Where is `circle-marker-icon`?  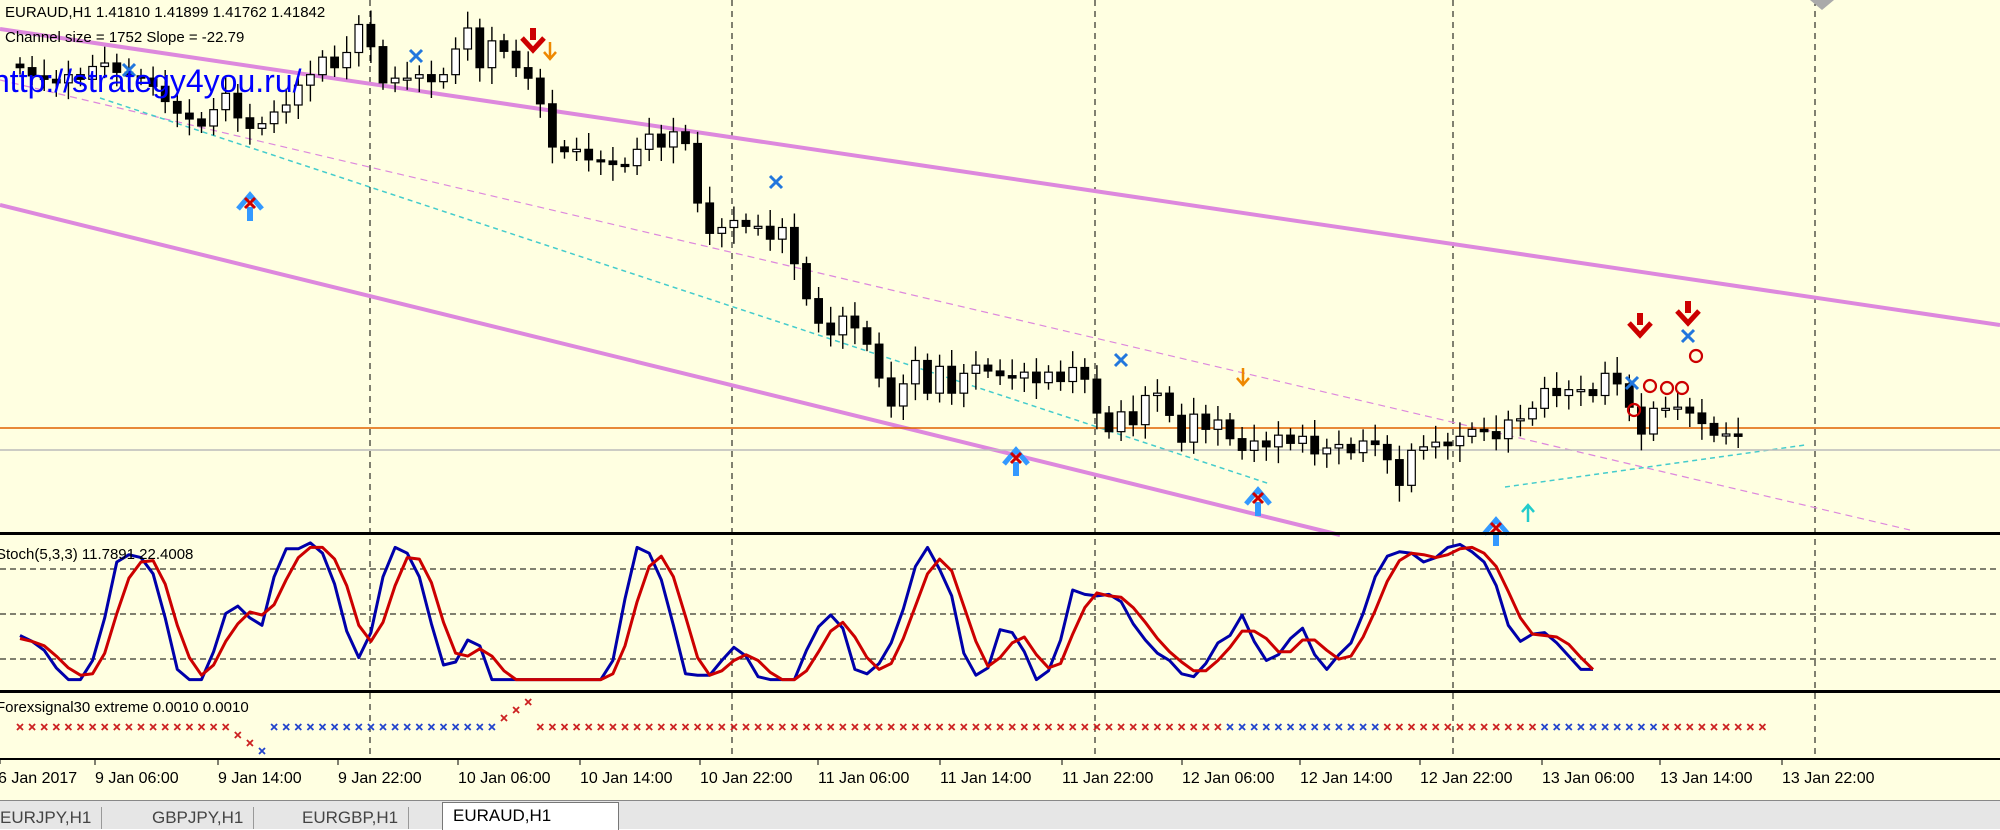 circle-marker-icon is located at coordinates (1696, 356).